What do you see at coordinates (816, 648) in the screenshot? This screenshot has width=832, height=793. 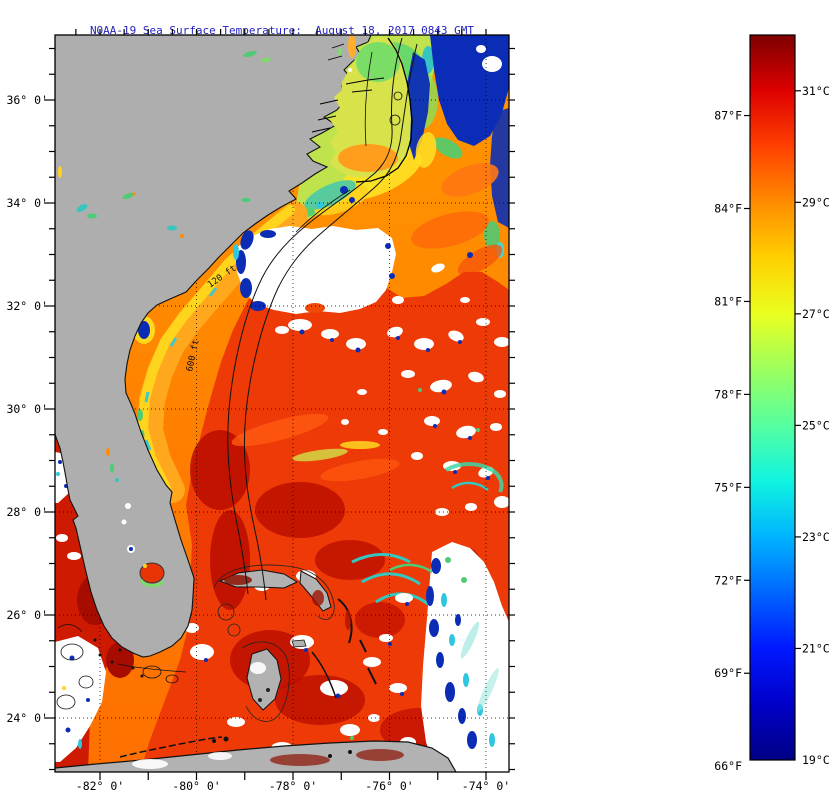 I see `colorbar-c-label: 21°C` at bounding box center [816, 648].